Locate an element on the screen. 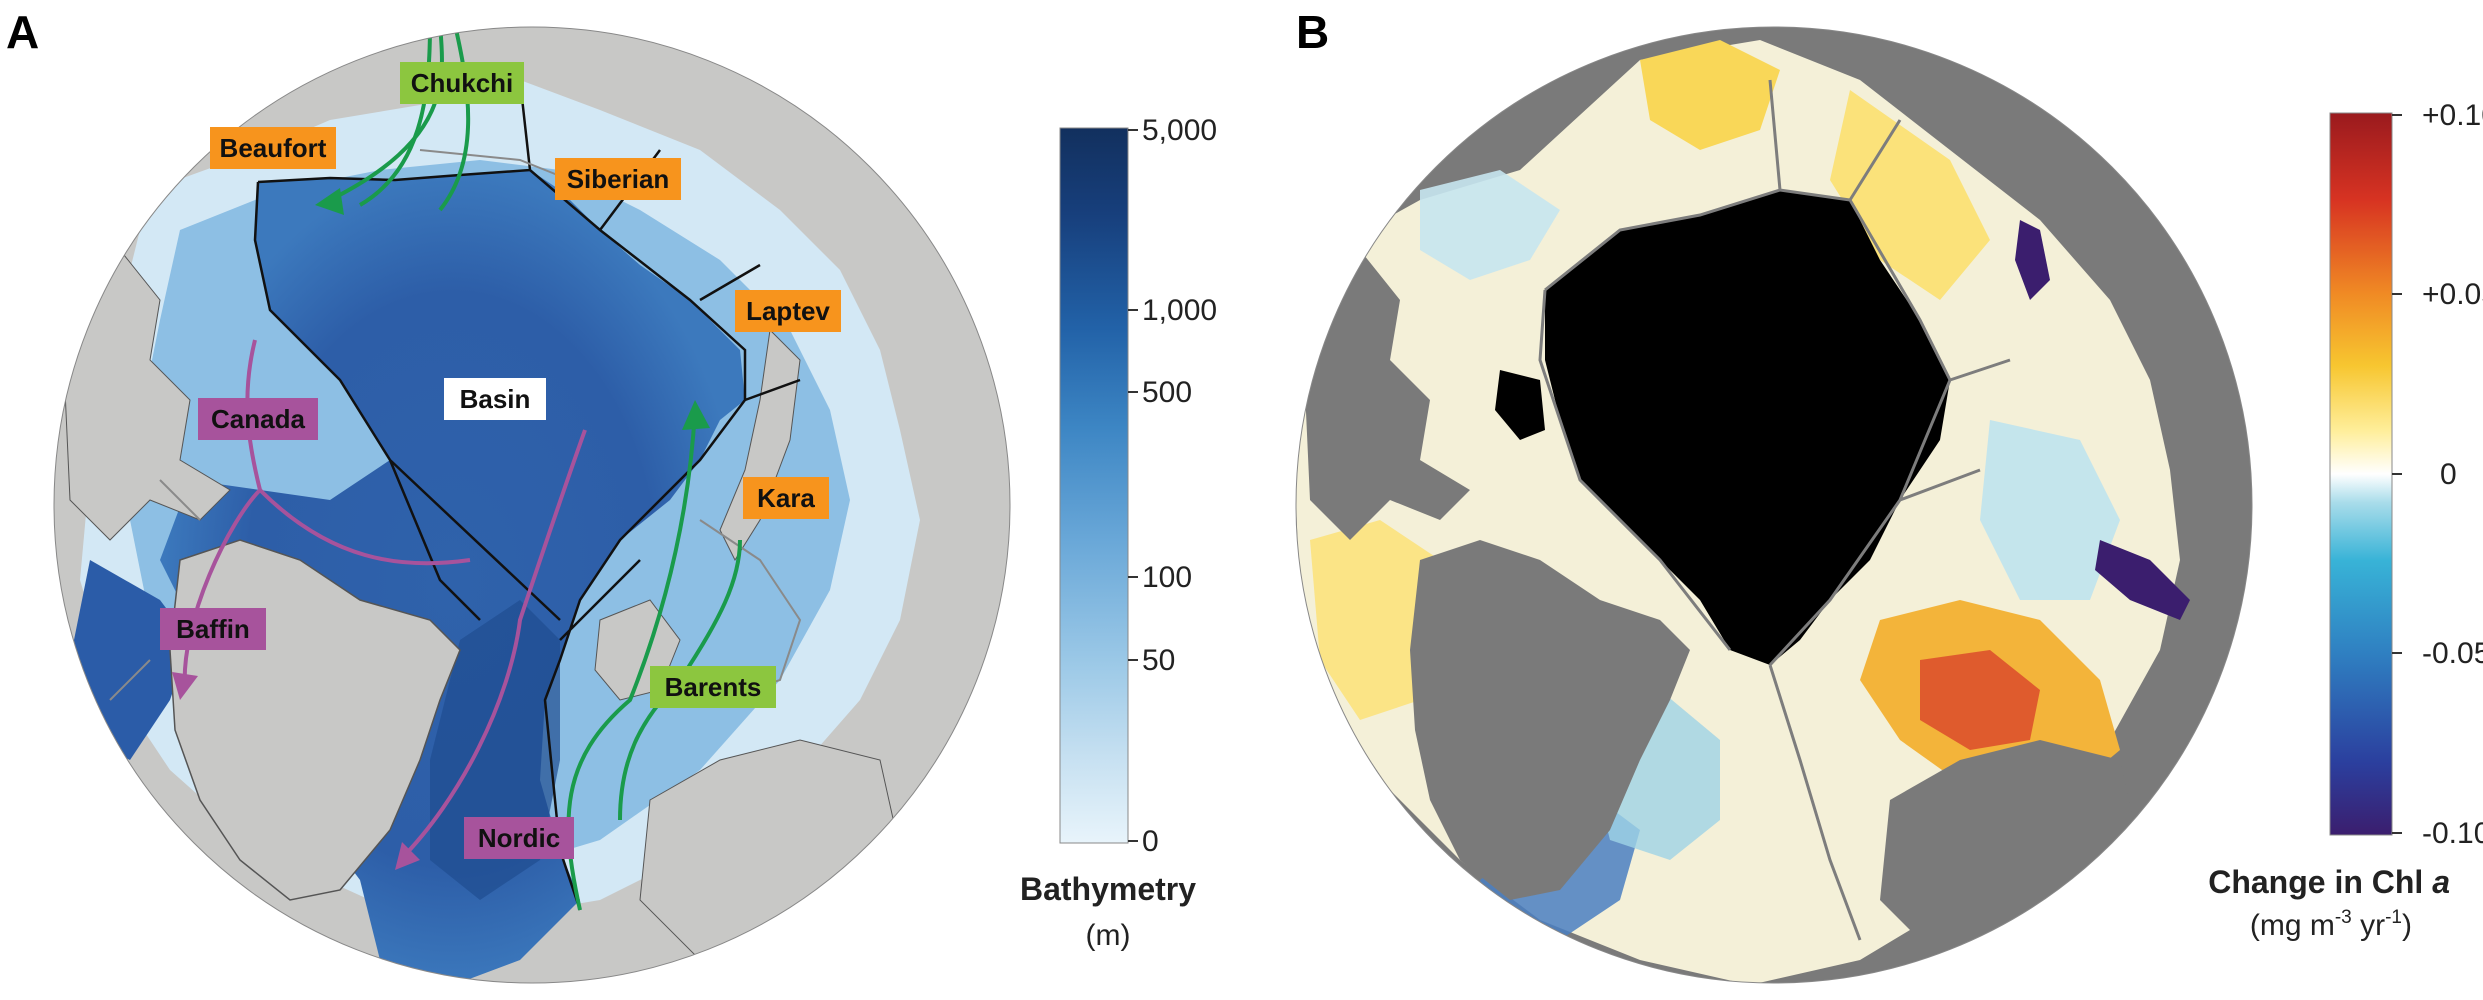 The image size is (2483, 1000). svg-text: Baffin is located at coordinates (213, 629).